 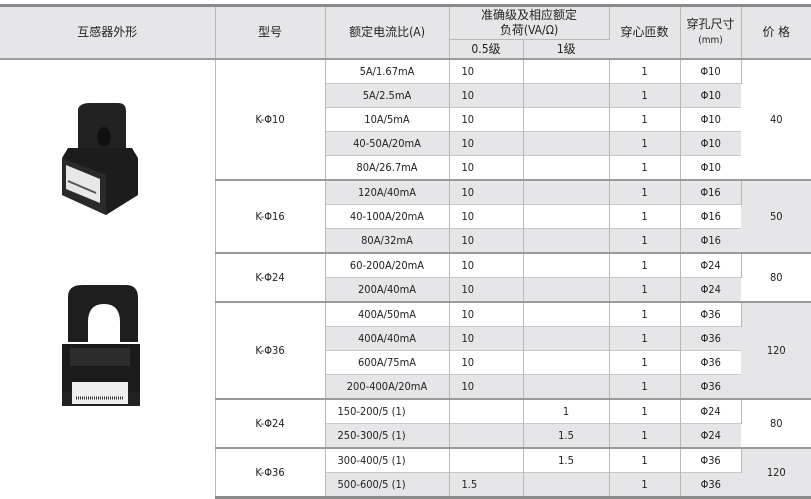 I want to click on ratio-cell: 40-100A/20mA, so click(x=387, y=216).